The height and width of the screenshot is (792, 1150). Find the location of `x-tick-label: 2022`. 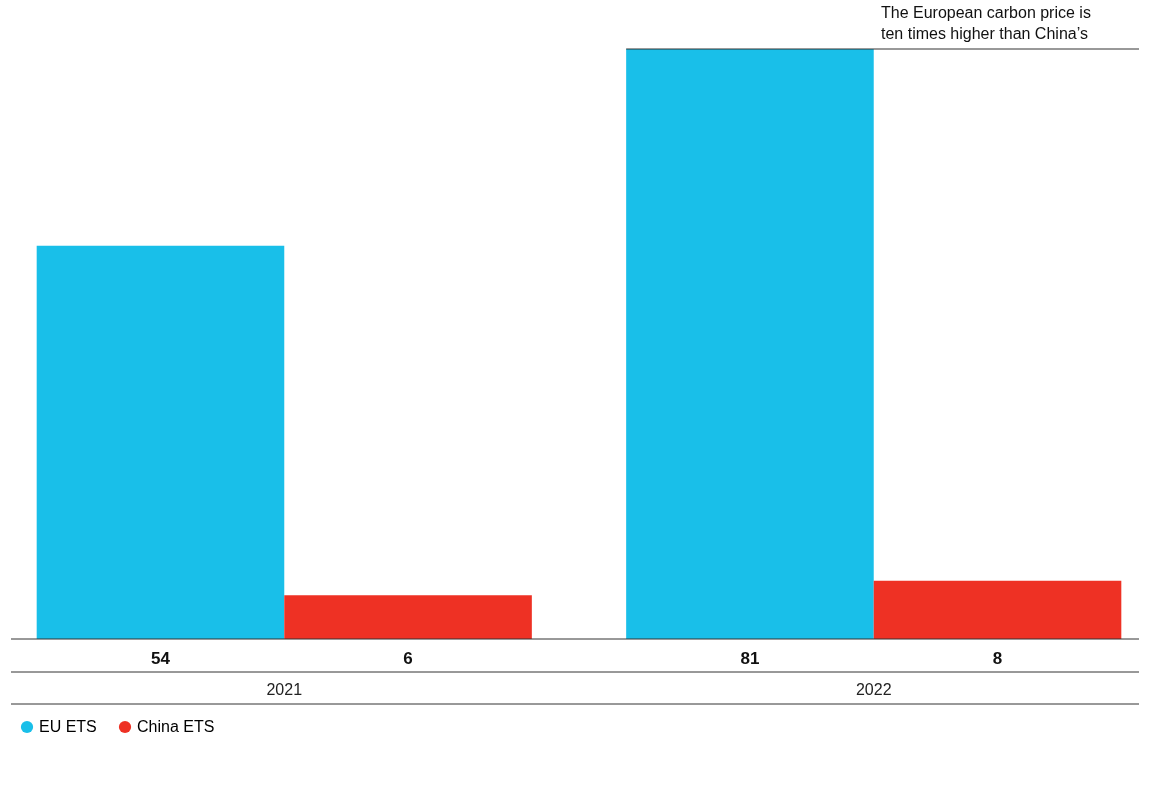

x-tick-label: 2022 is located at coordinates (873, 689).